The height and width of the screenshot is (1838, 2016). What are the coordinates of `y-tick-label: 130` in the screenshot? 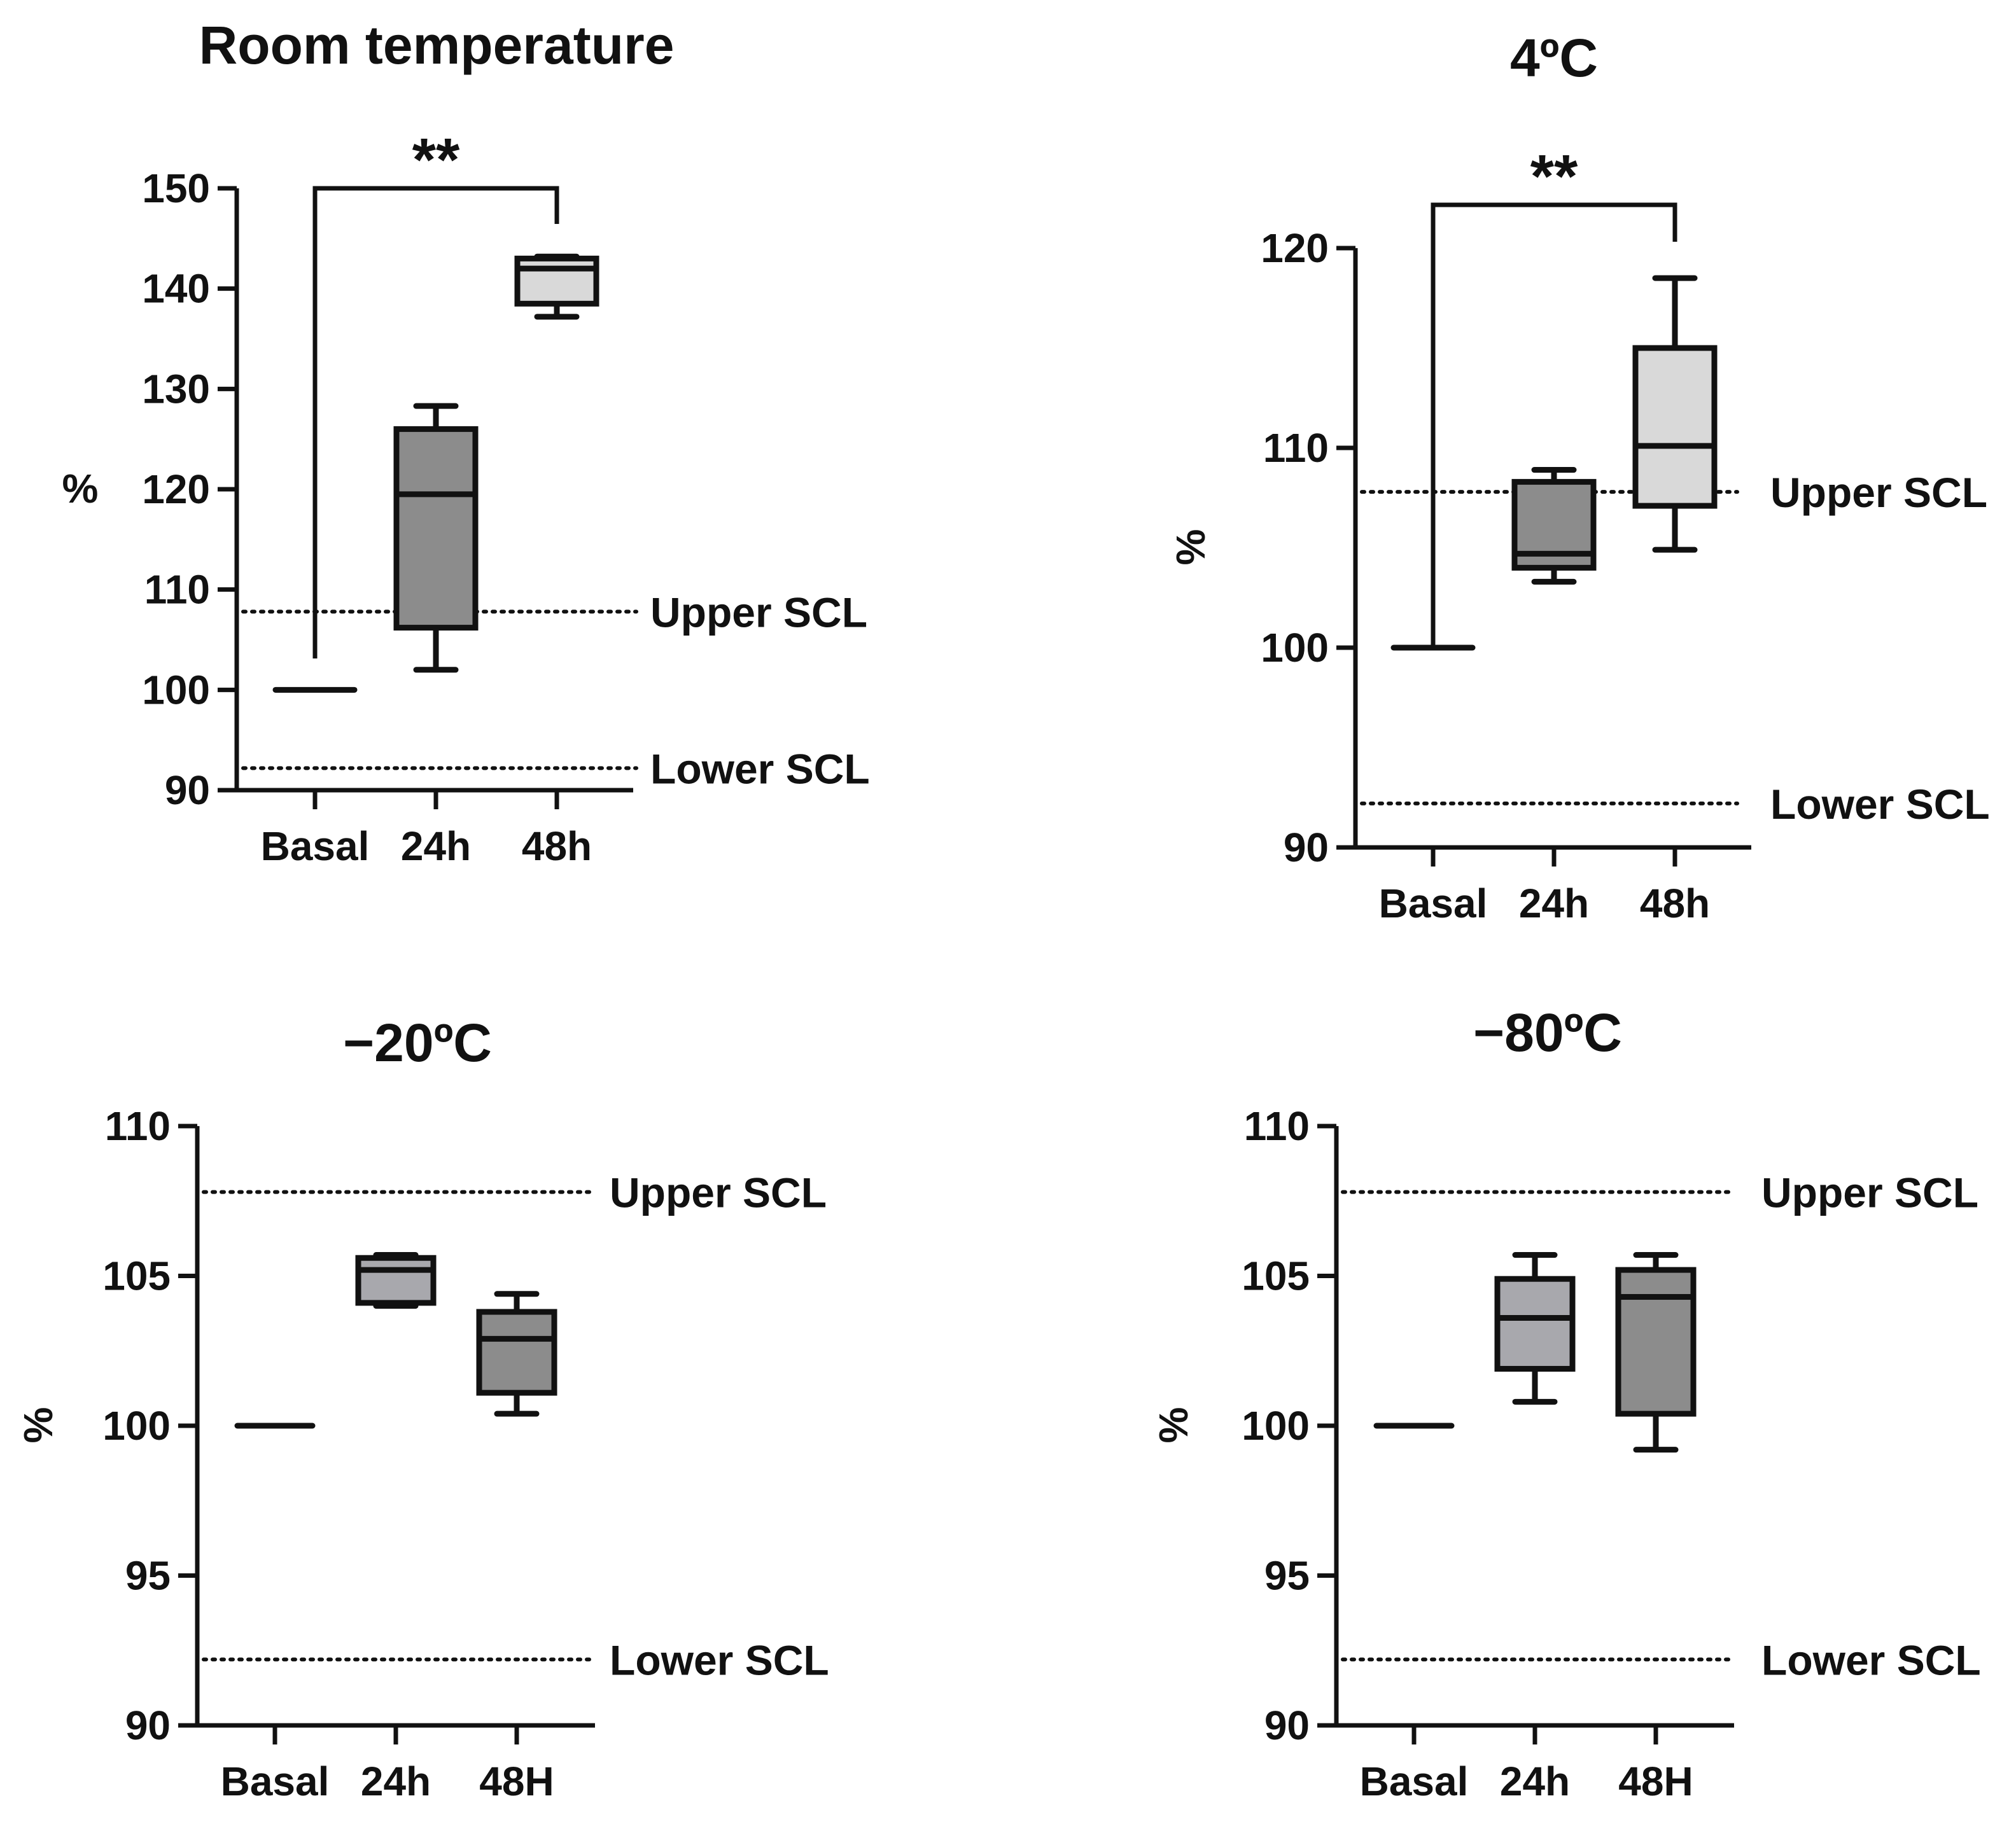 It's located at (176, 389).